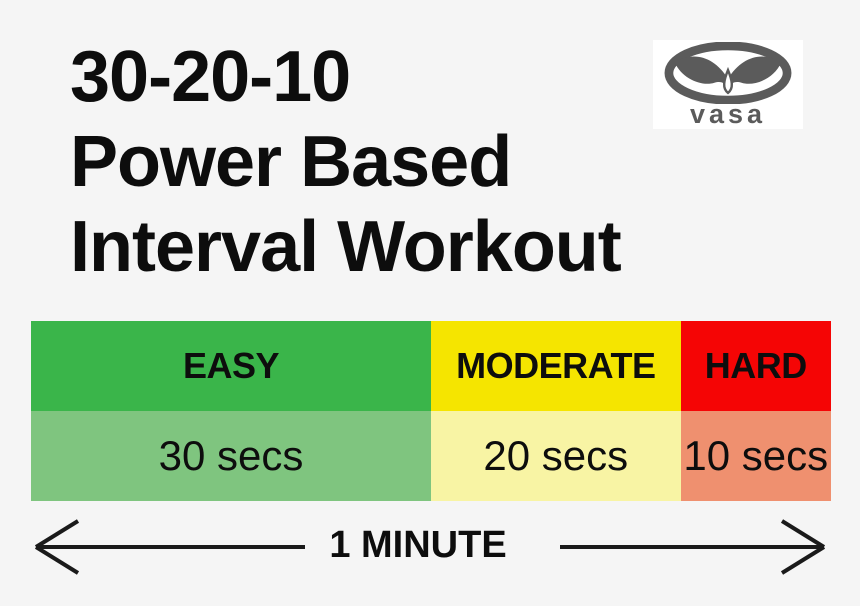 The image size is (860, 606). Describe the element at coordinates (291, 162) in the screenshot. I see `title-line-2: Power Based` at that location.